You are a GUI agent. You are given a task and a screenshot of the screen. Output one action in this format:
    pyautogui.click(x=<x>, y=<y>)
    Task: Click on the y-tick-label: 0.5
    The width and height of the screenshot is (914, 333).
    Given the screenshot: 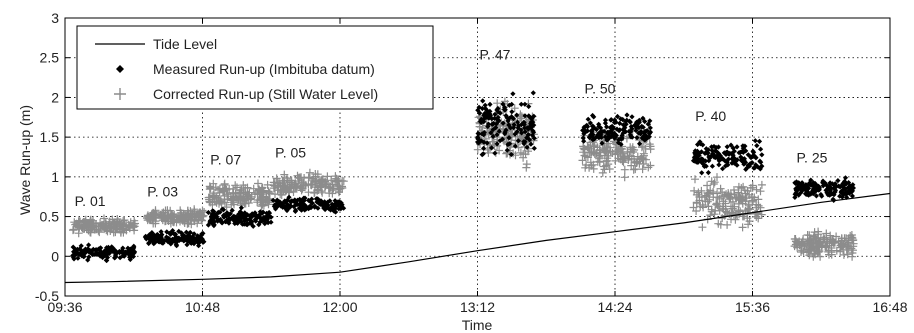 What is the action you would take?
    pyautogui.click(x=50, y=217)
    